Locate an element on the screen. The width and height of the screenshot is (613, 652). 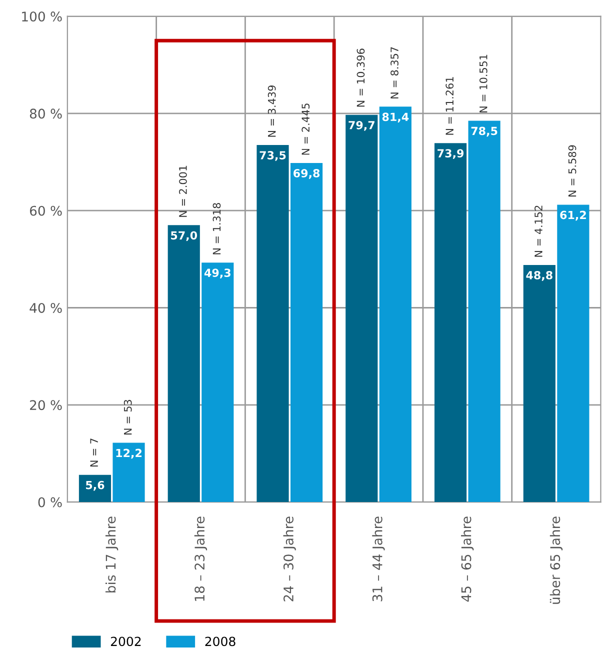
legend-label: 2002 is located at coordinates (125, 641).